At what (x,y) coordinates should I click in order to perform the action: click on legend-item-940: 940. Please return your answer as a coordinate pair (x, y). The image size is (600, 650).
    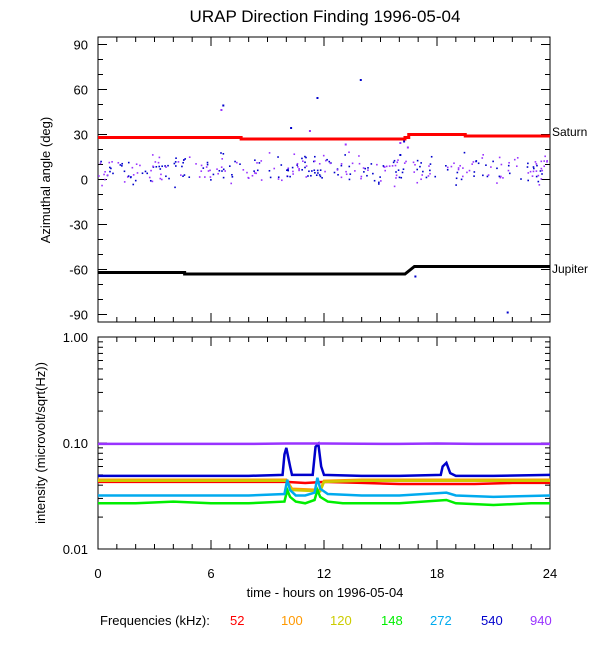
    Looking at the image, I should click on (541, 620).